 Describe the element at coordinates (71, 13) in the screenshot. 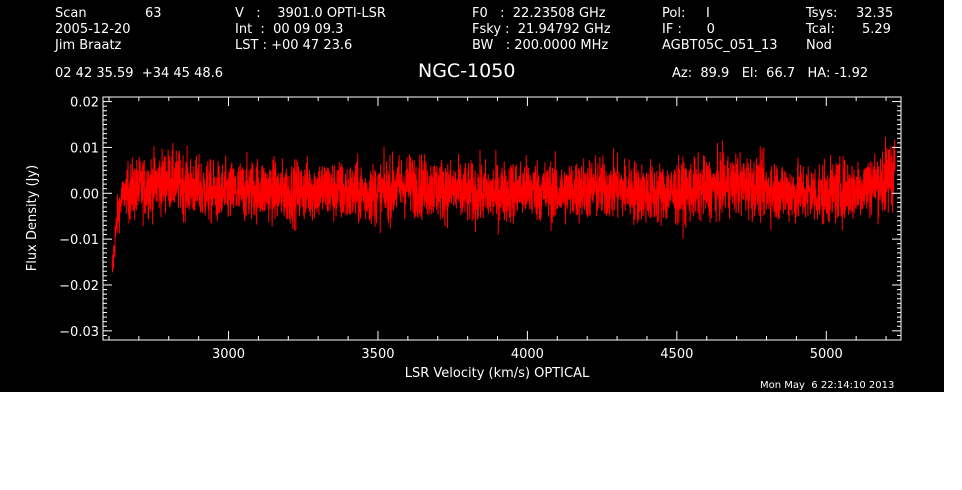

I see `scan-label: Scan` at that location.